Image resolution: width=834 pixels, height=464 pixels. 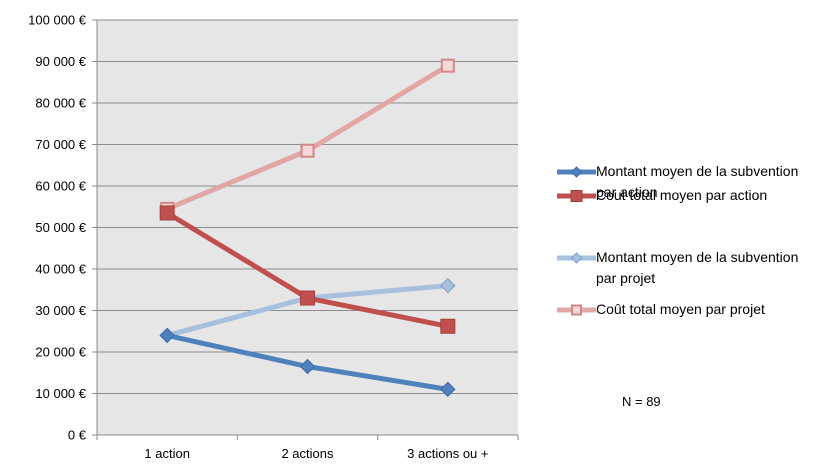 I want to click on legend-entry: Cout total moyen par action, so click(x=662, y=195).